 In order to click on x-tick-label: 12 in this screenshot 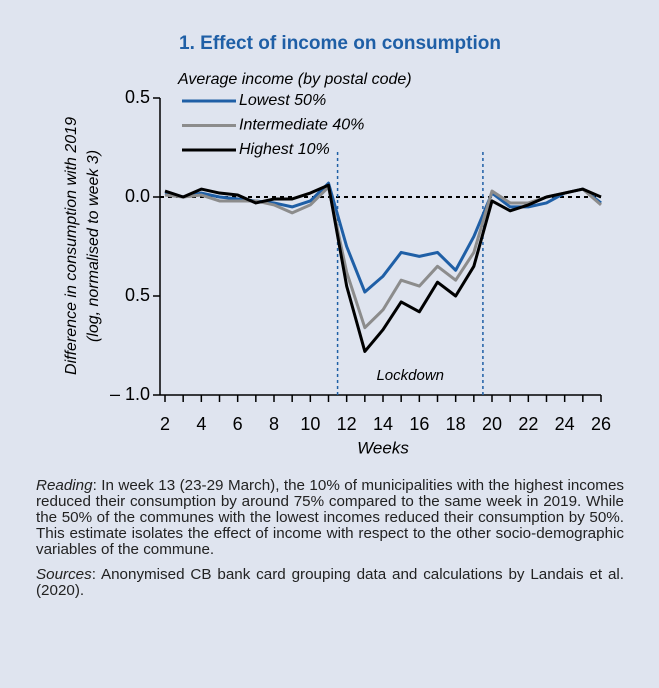, I will do `click(347, 424)`.